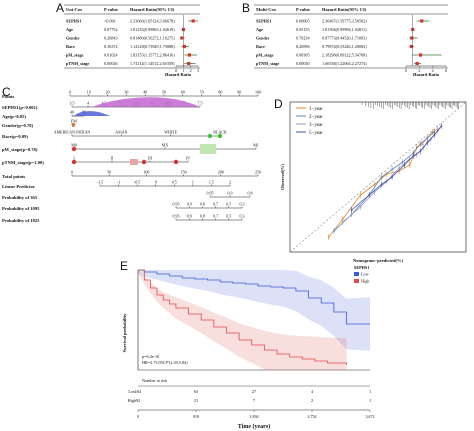 The image size is (474, 431). Describe the element at coordinates (69, 29) in the screenshot. I see `forest-row-name: Age` at that location.